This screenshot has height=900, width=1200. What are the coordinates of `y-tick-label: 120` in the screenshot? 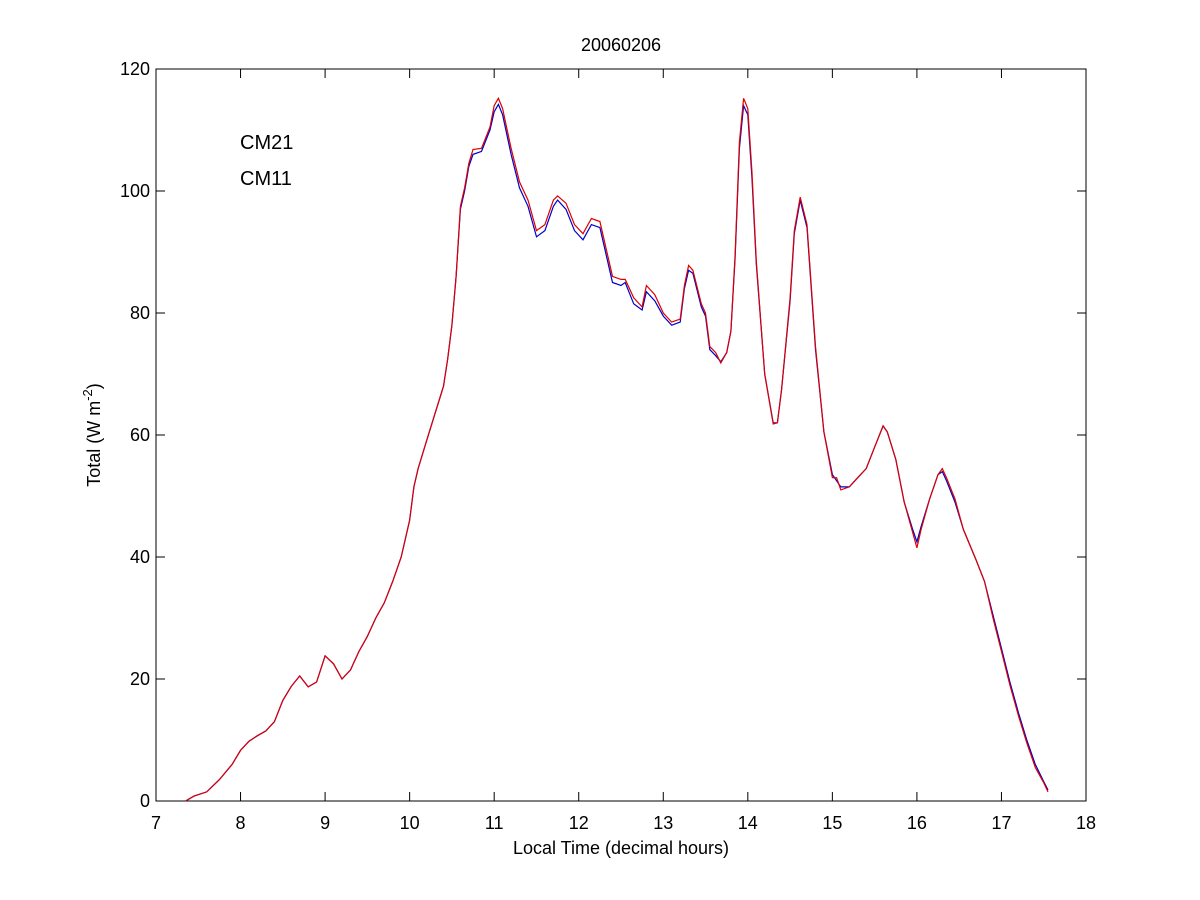 It's located at (135, 69).